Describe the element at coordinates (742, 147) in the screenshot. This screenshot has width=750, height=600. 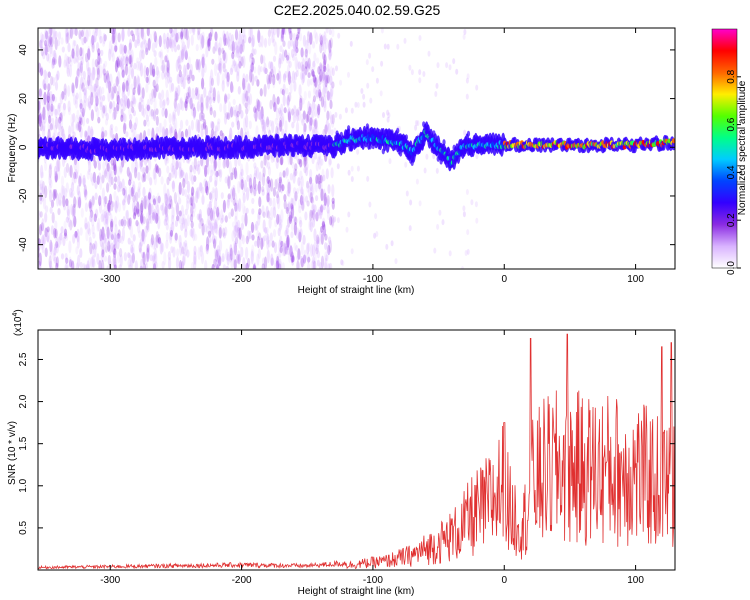
I see `colorbar-label: Normalized spectral amplitude` at that location.